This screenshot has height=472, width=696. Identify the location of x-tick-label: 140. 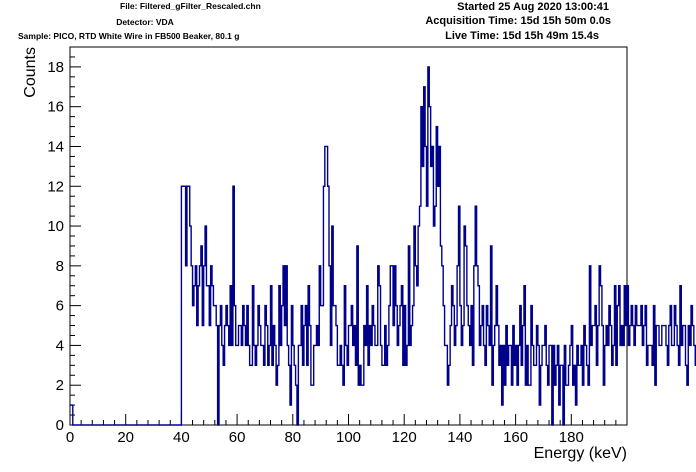
(459, 437).